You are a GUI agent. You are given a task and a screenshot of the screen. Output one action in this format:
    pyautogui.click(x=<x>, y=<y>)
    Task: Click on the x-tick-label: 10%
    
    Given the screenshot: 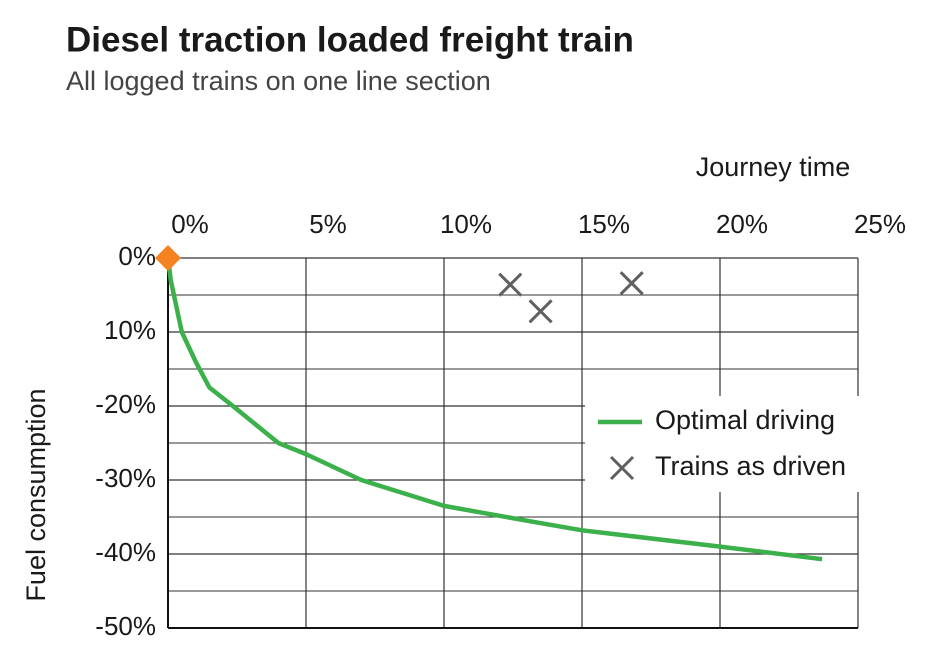 What is the action you would take?
    pyautogui.click(x=466, y=224)
    